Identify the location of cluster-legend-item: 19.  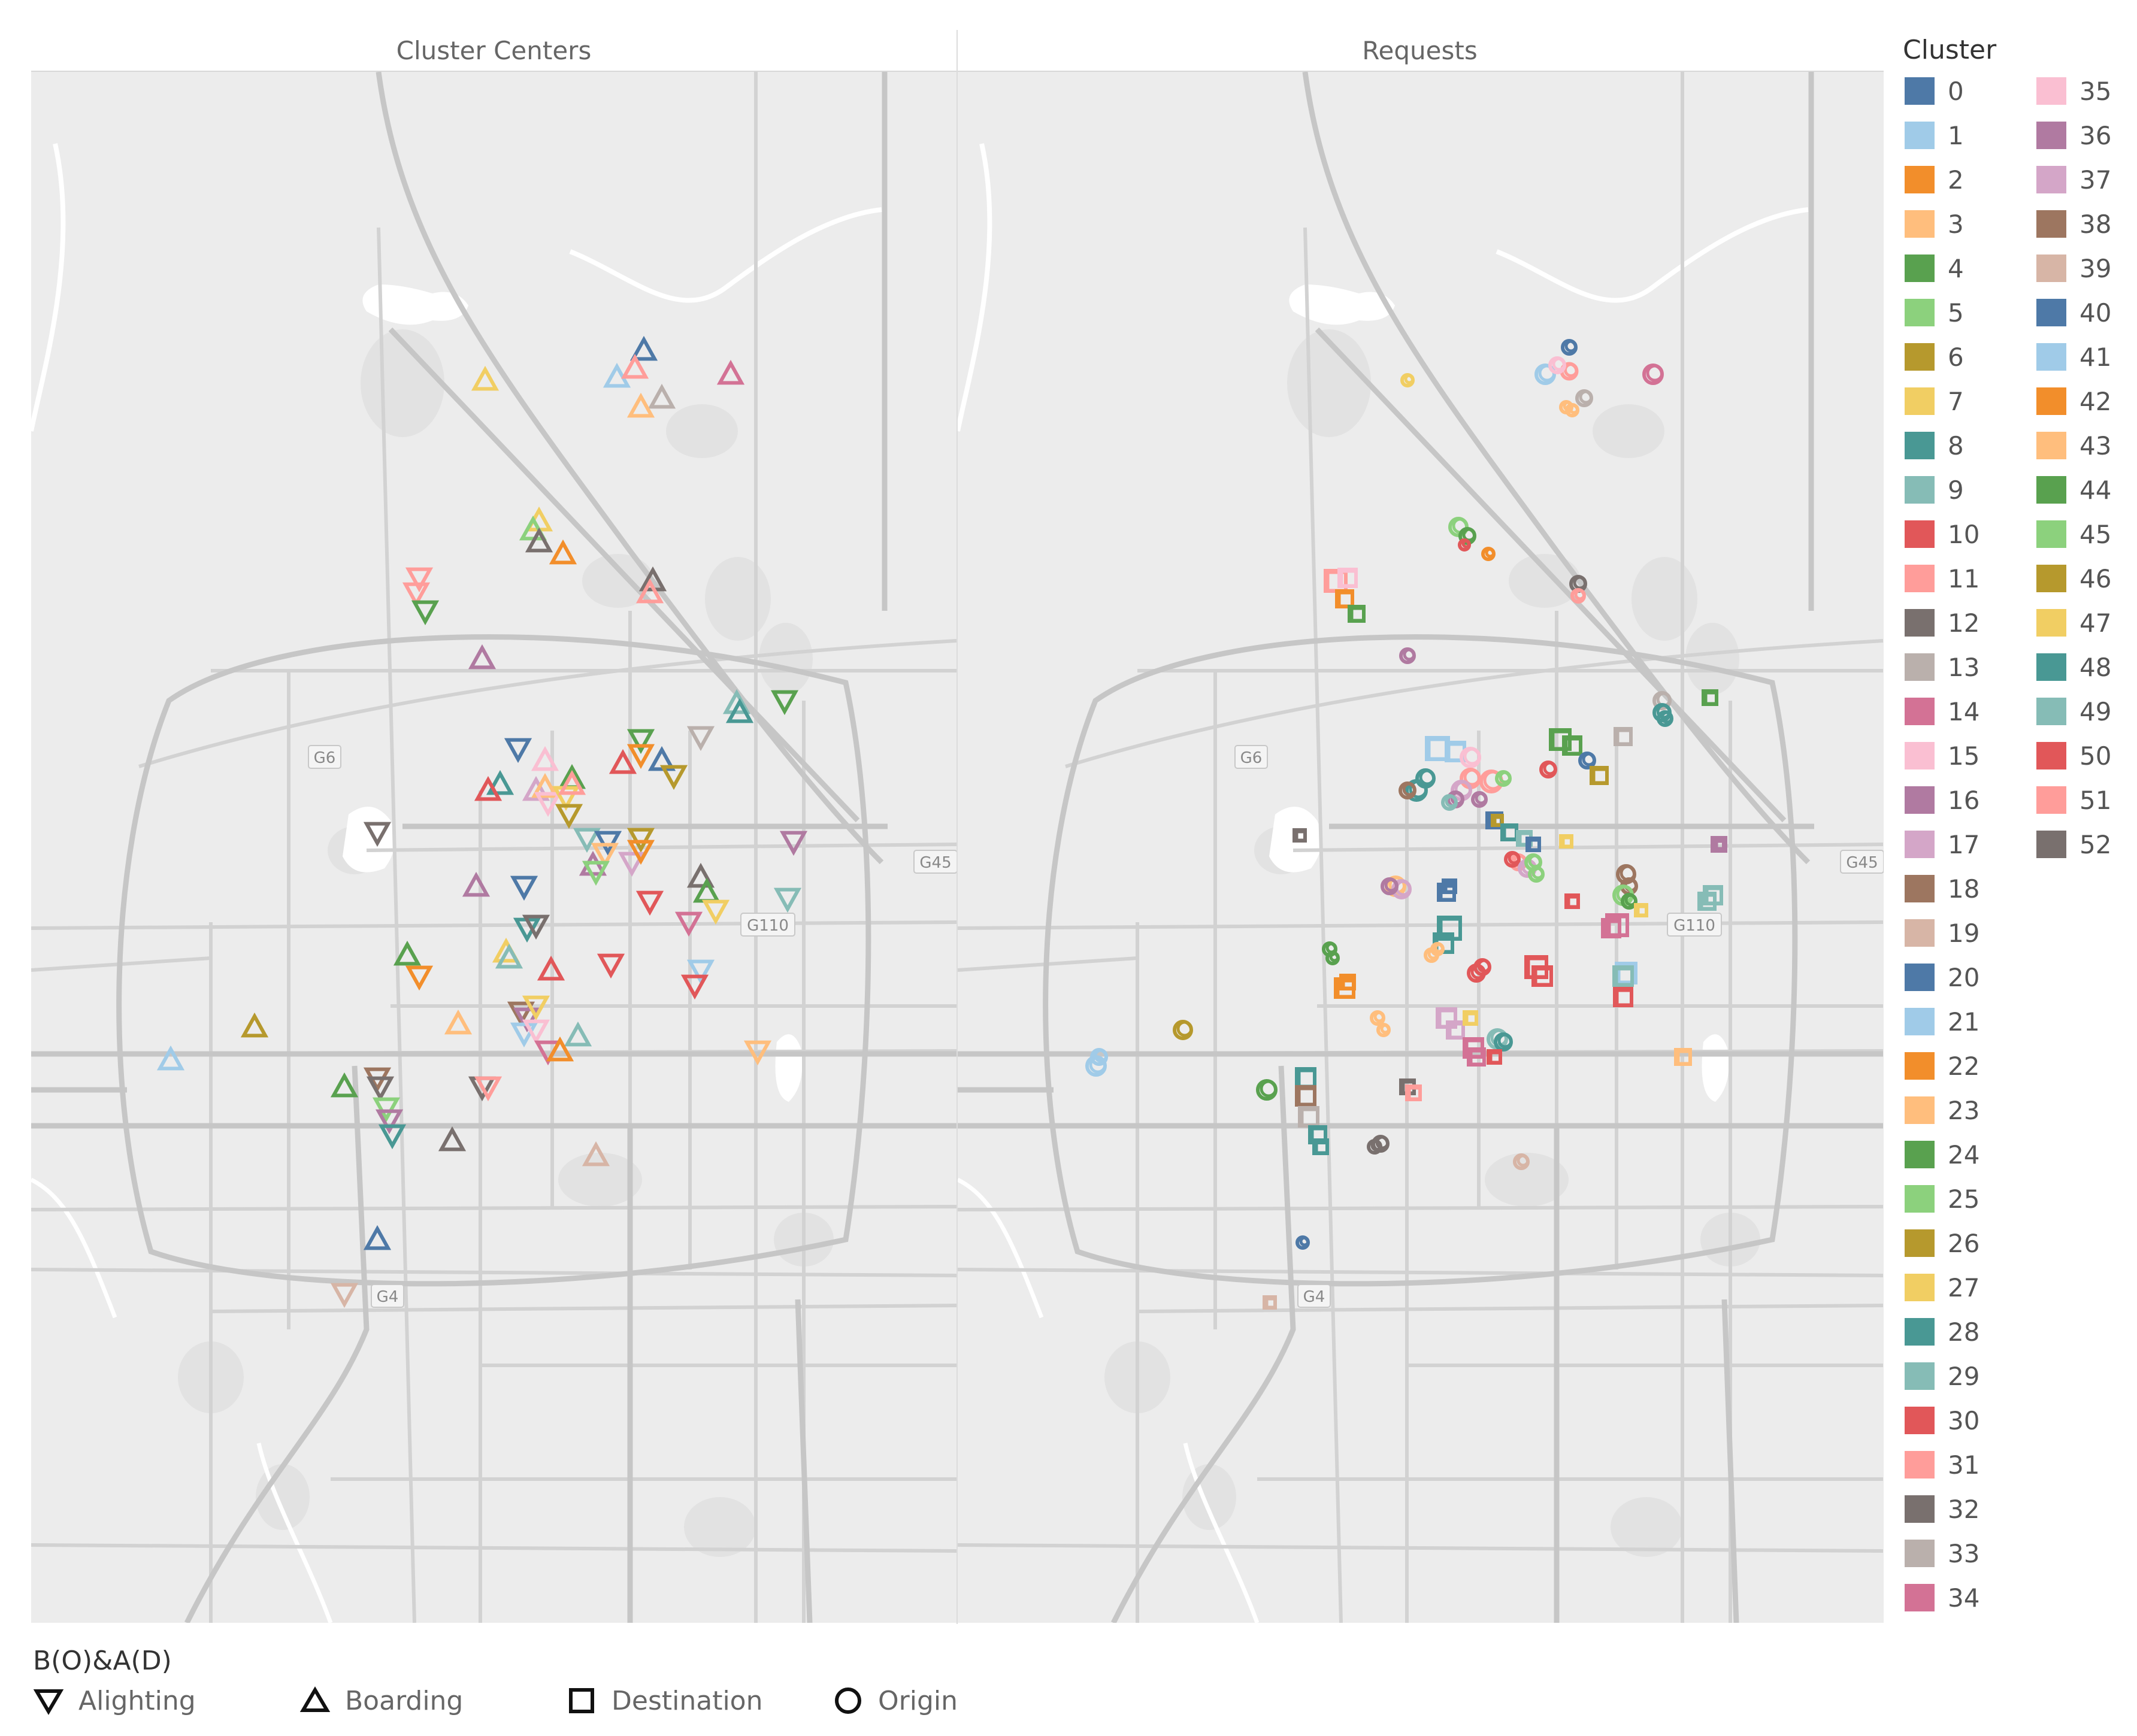
(1942, 934).